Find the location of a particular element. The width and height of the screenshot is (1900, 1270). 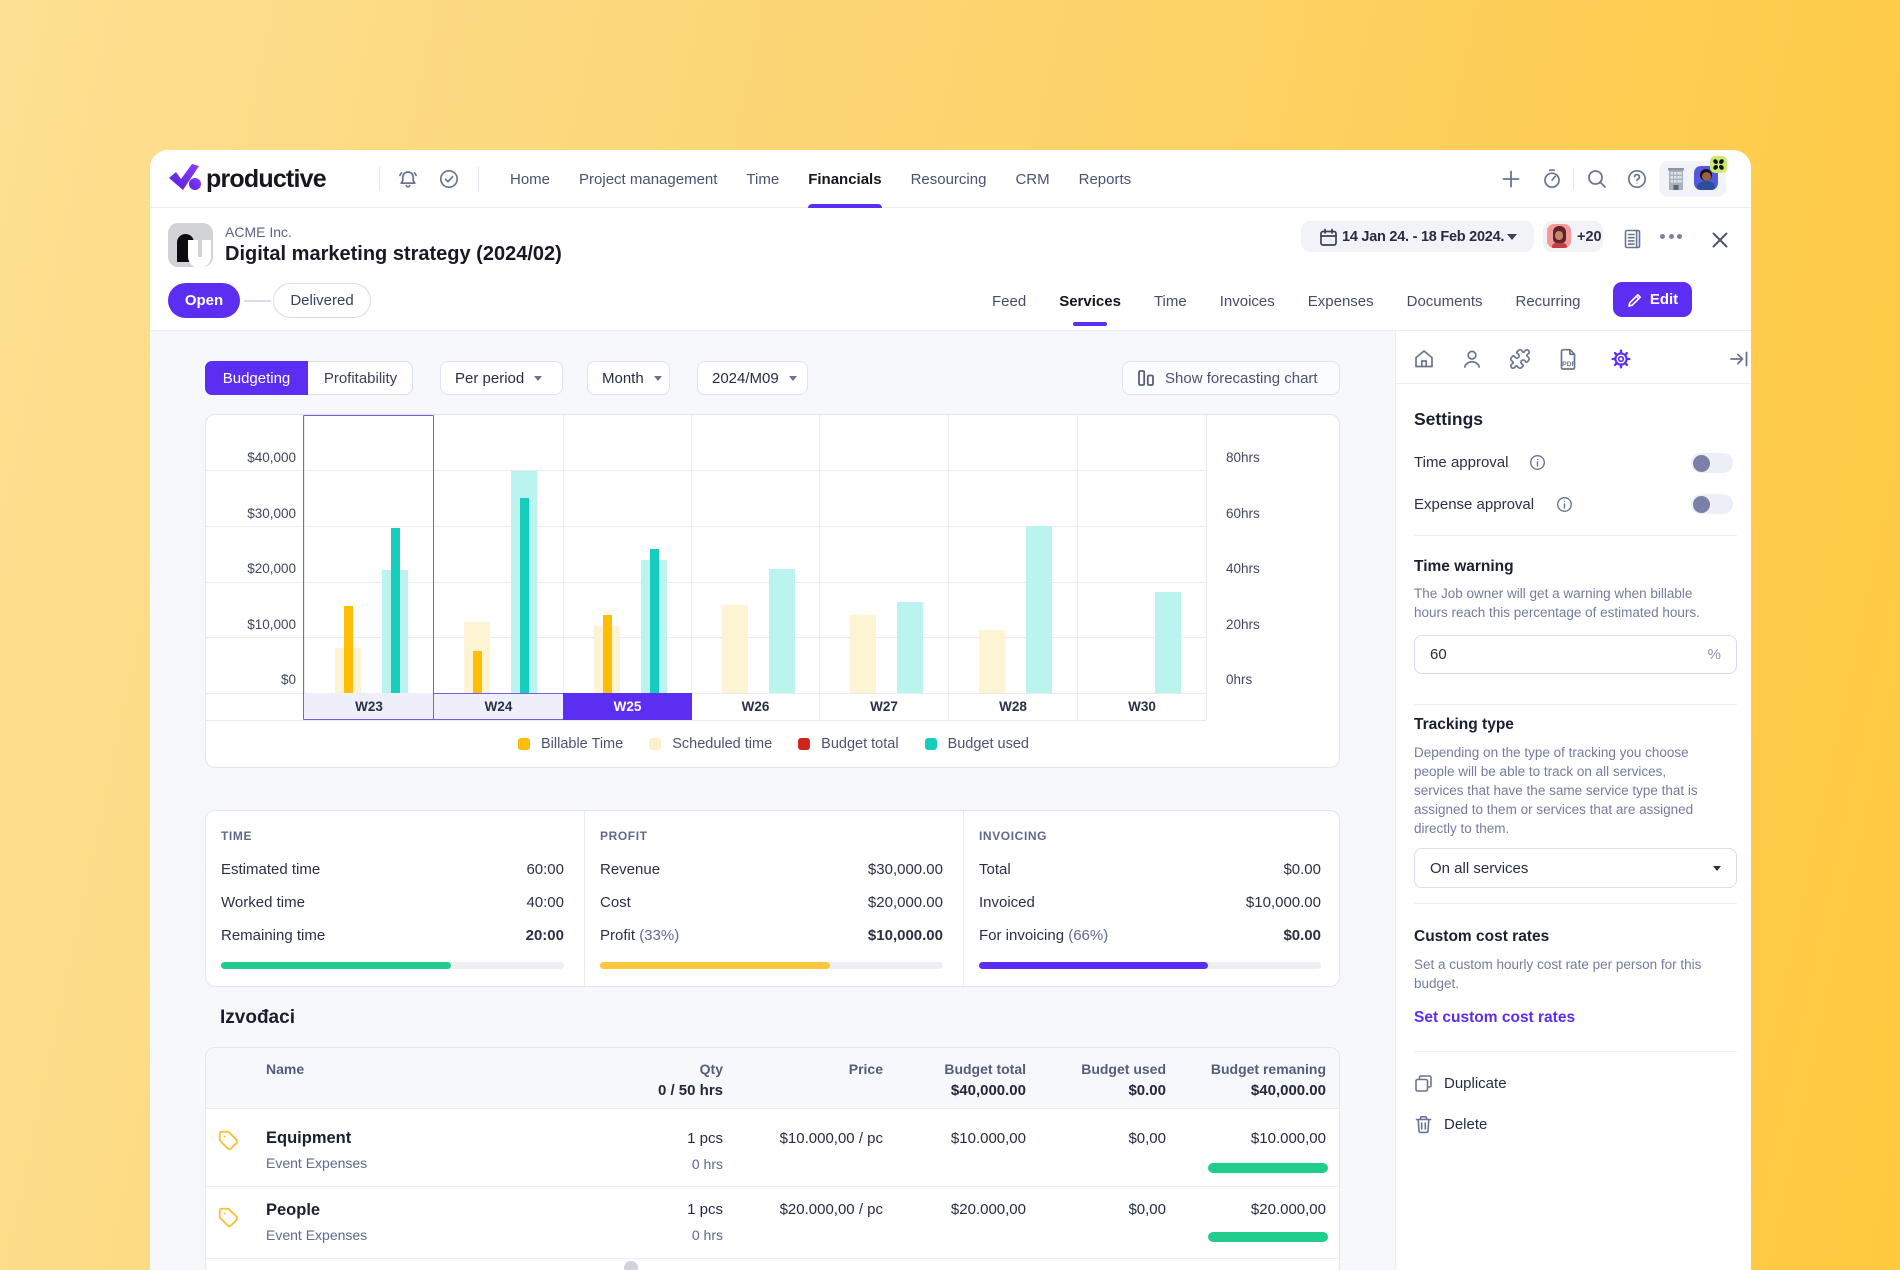

svg-text: PDF is located at coordinates (1568, 364).